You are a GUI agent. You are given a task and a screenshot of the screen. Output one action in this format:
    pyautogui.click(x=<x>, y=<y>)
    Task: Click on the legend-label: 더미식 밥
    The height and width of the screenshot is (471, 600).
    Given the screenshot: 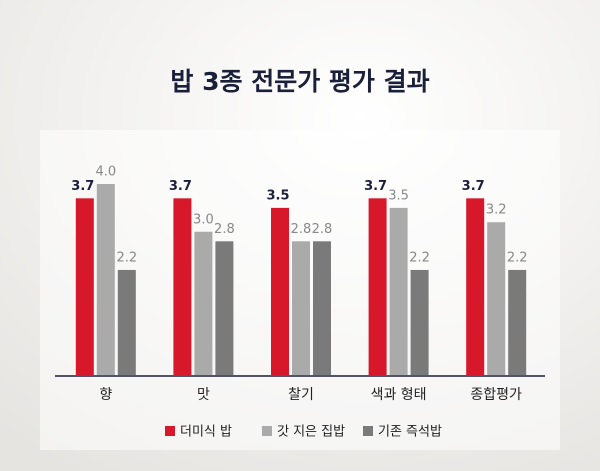 What is the action you would take?
    pyautogui.click(x=206, y=432)
    